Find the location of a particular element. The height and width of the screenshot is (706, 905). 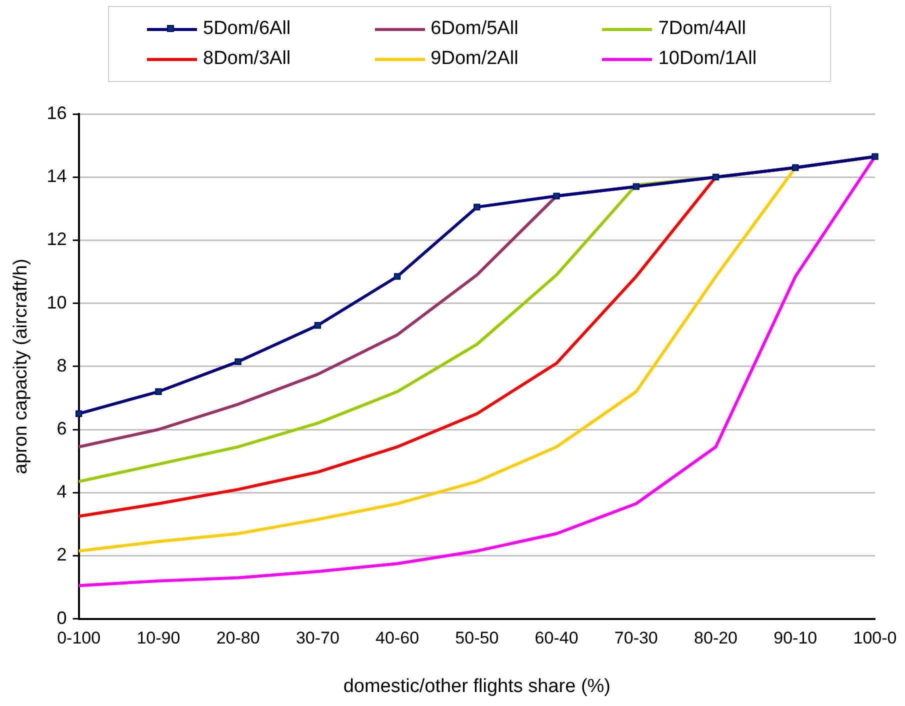

x-axis-title: domestic/other flights share (%) is located at coordinates (476, 686).